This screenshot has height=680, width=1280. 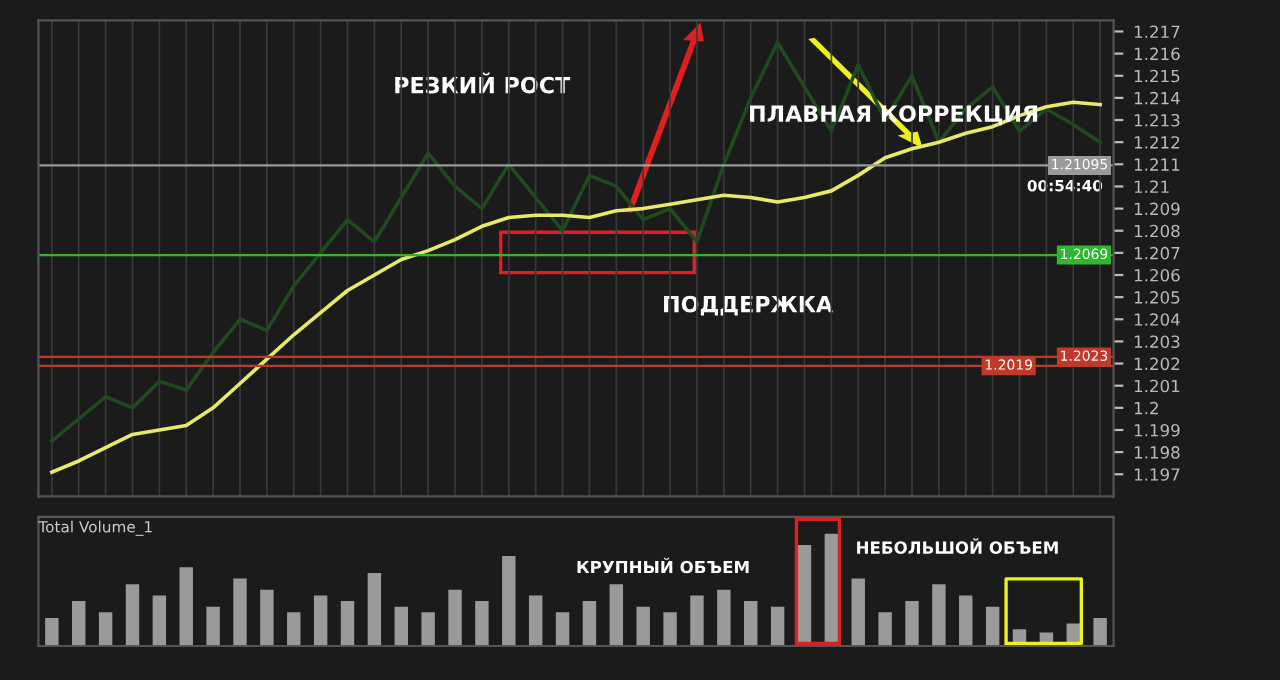 What do you see at coordinates (1157, 76) in the screenshot?
I see `y-tick-label: 1.215` at bounding box center [1157, 76].